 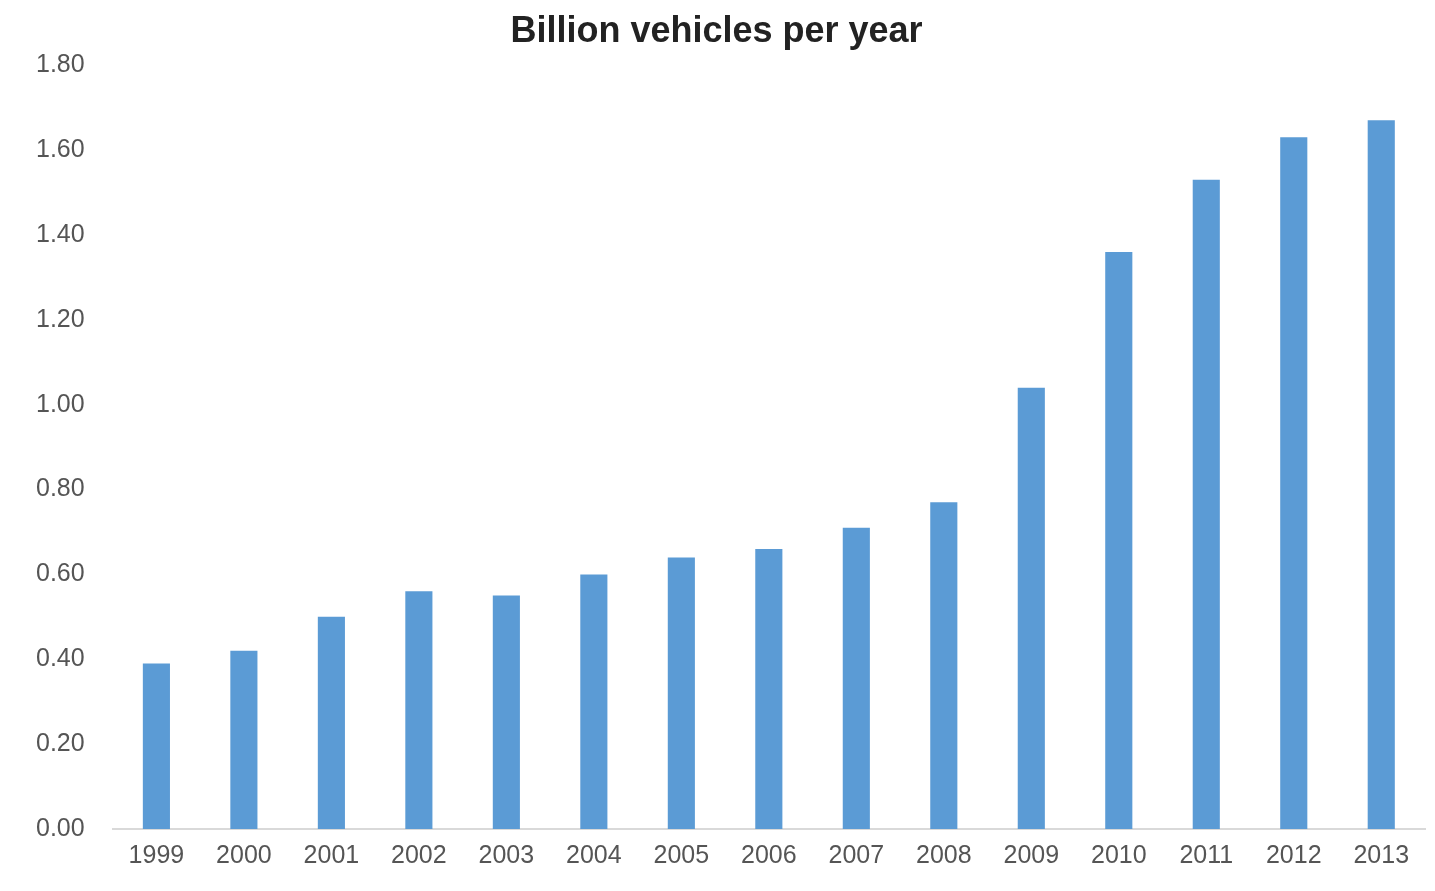 I want to click on x-tick-label: 2004, so click(x=594, y=853).